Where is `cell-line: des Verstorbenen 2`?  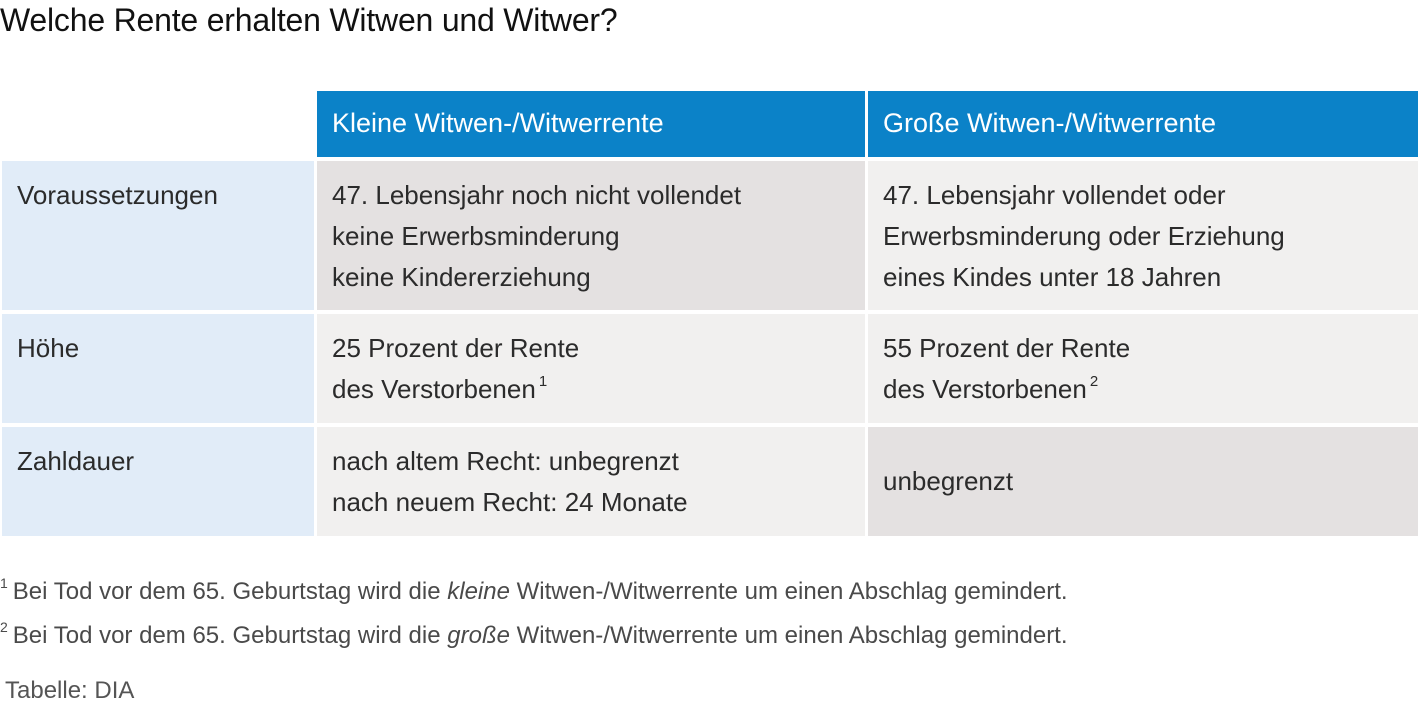
cell-line: des Verstorbenen 2 is located at coordinates (1143, 389).